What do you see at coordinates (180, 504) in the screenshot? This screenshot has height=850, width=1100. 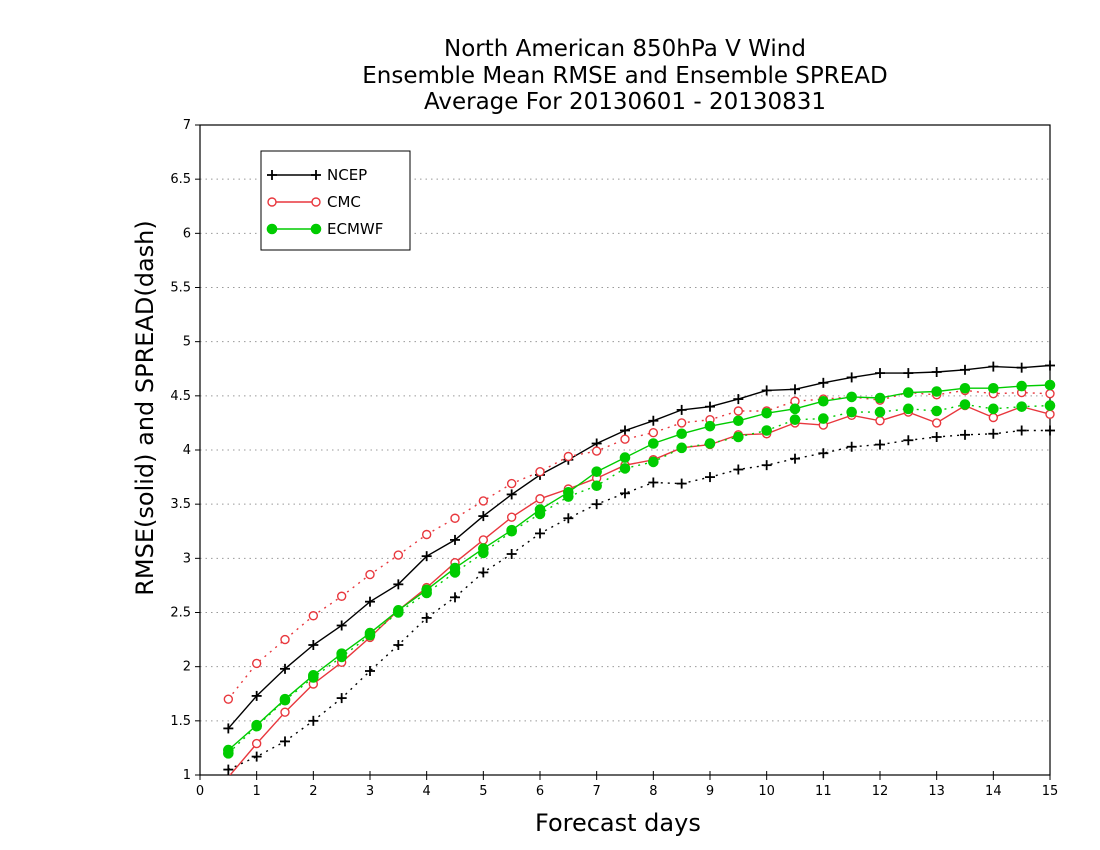 I see `y-tick-label: 3.5` at bounding box center [180, 504].